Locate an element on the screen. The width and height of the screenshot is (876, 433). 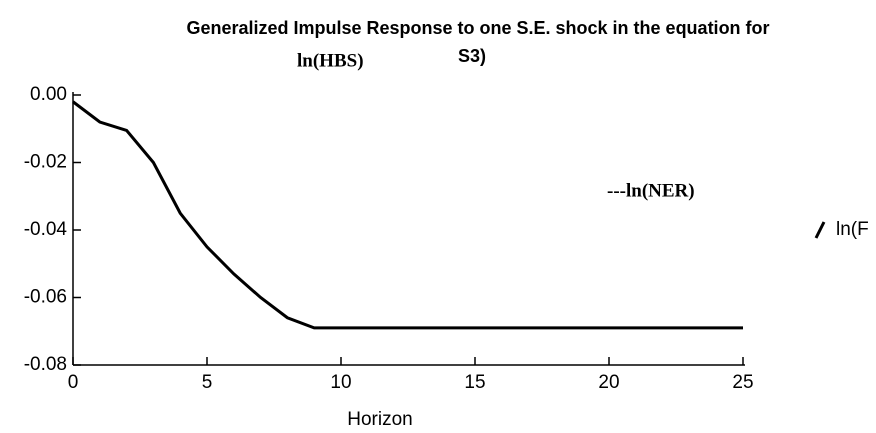
y-tick-label: -0.06 is located at coordinates (45, 297).